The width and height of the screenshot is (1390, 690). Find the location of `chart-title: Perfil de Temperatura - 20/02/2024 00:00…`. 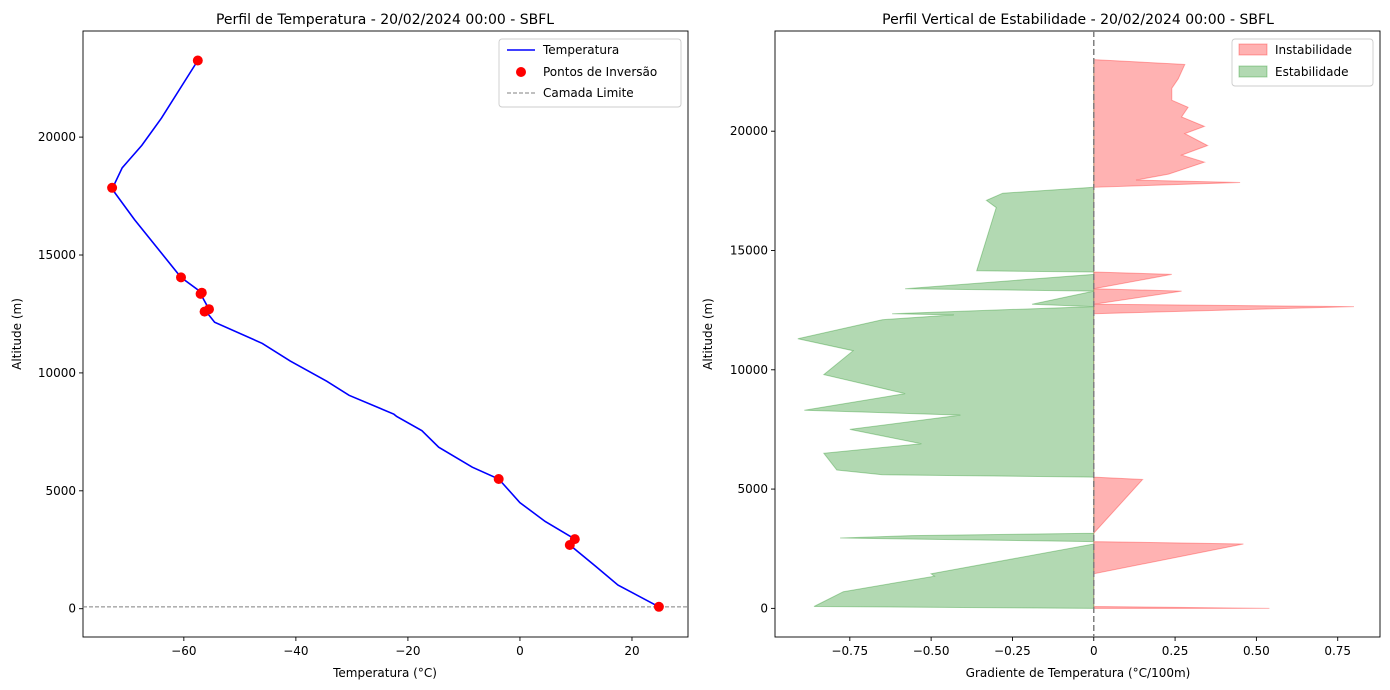

chart-title: Perfil de Temperatura - 20/02/2024 00:00… is located at coordinates (385, 20).